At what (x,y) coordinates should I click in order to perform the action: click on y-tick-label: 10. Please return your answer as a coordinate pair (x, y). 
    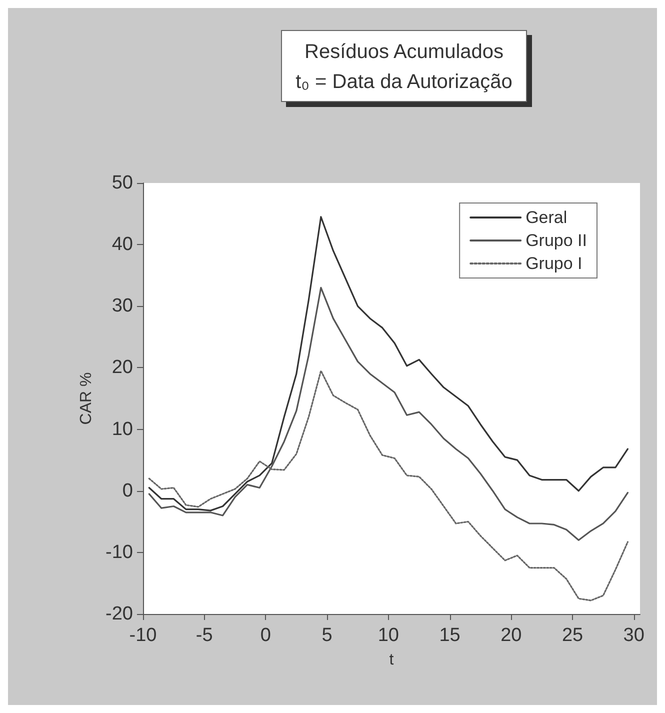
    Looking at the image, I should click on (122, 429).